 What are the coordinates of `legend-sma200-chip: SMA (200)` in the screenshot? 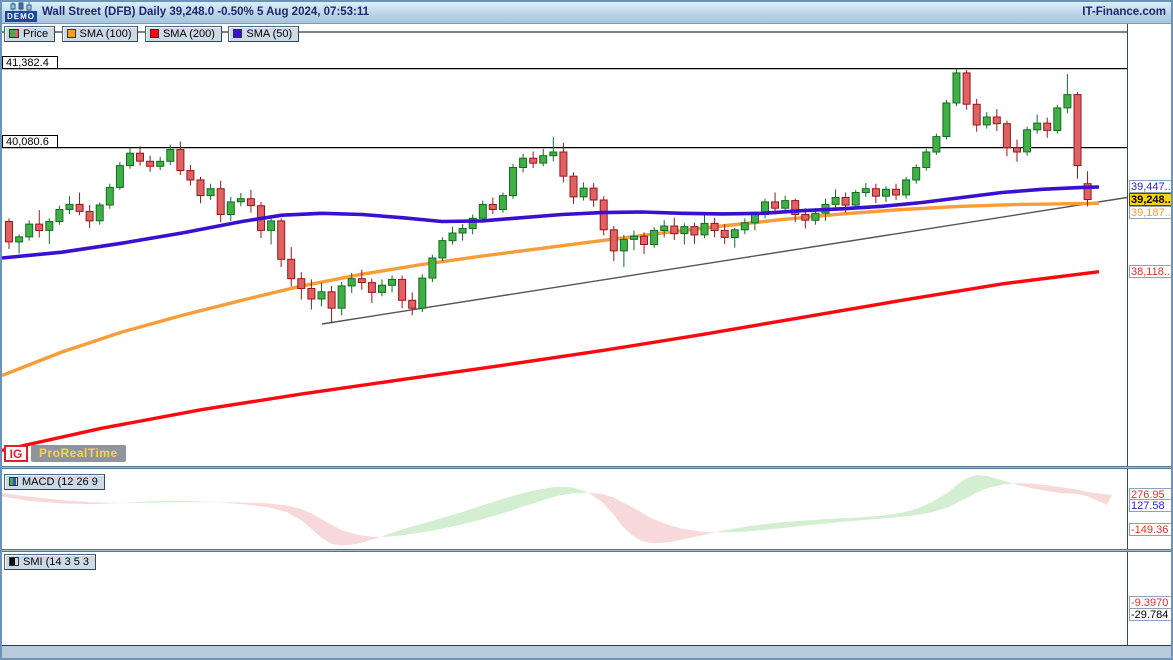 It's located at (183, 34).